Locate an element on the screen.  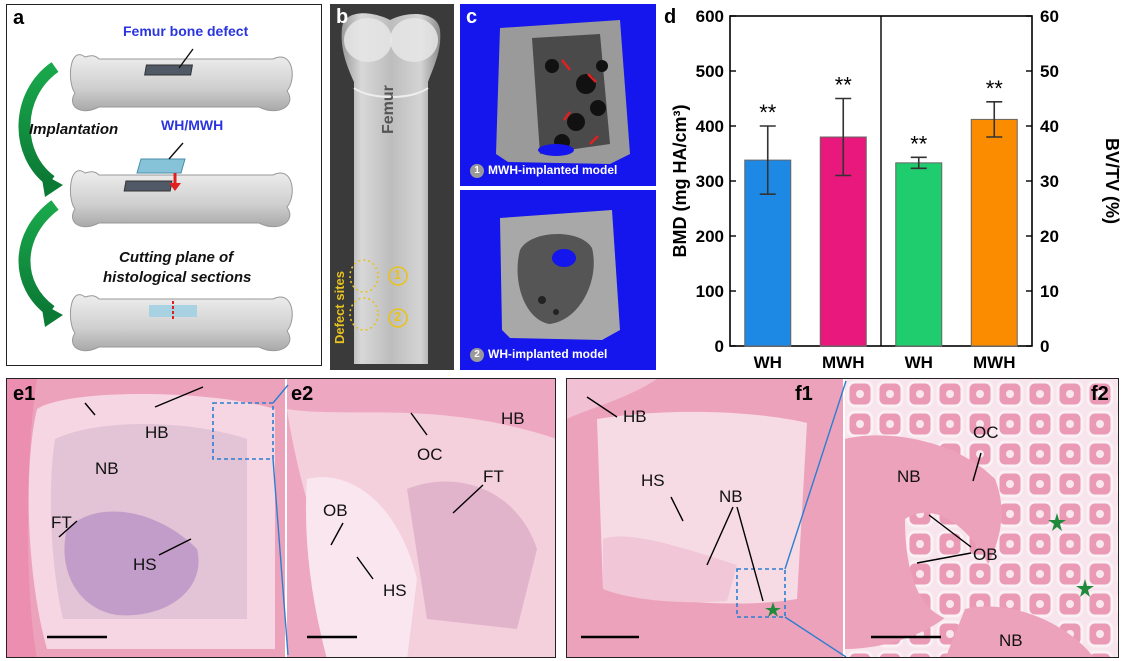
defect-sites-label: Defect sites is located at coordinates (339, 307).